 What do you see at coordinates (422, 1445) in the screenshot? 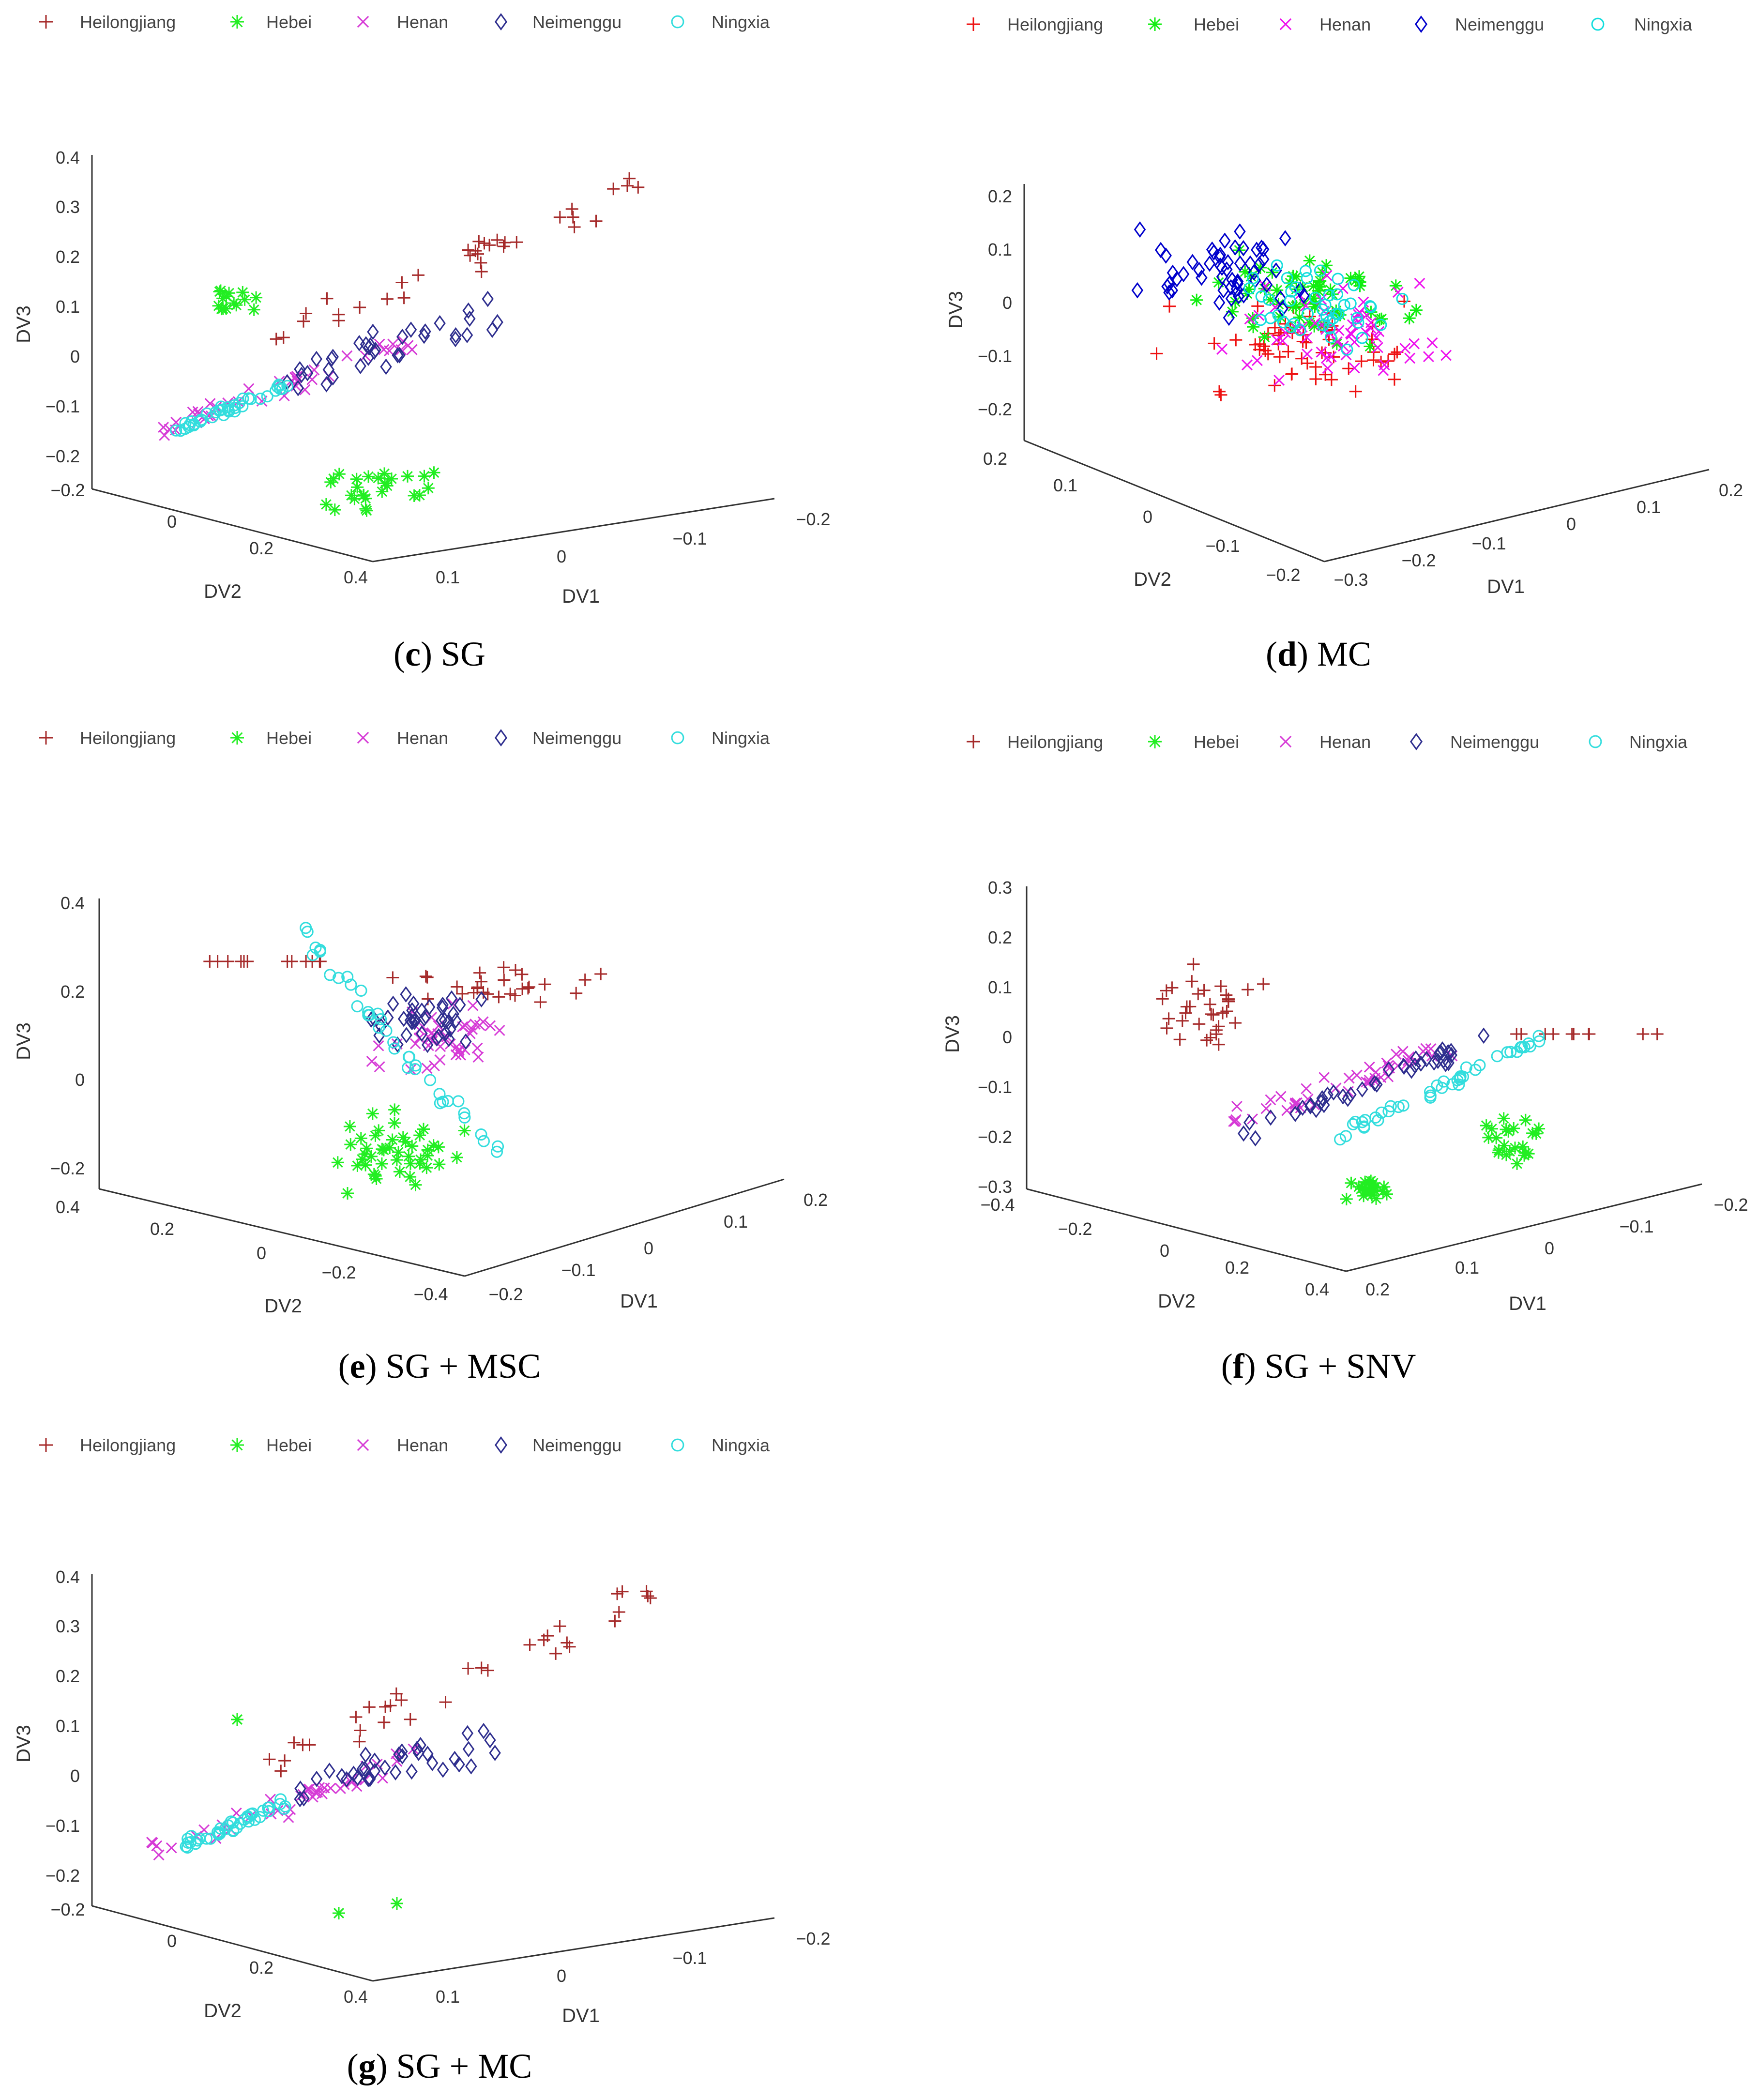
I see `legend-label: Henan` at bounding box center [422, 1445].